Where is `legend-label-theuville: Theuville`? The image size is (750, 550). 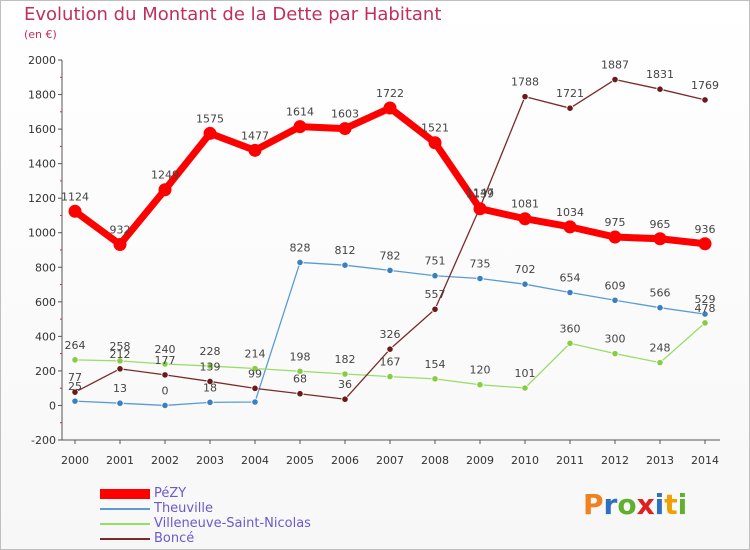 legend-label-theuville: Theuville is located at coordinates (183, 508).